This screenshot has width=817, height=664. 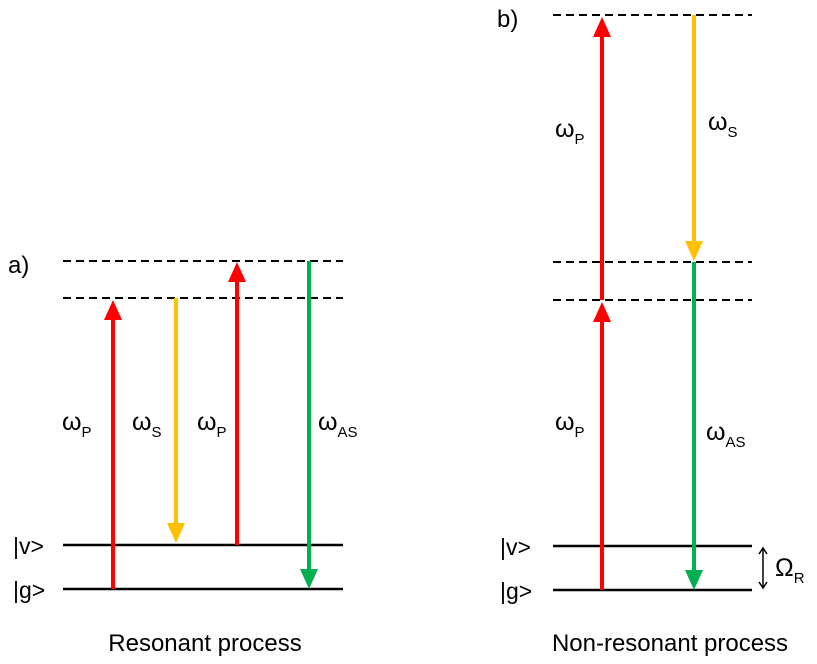 I want to click on panel-a-state-v-label: |v>, so click(x=28, y=546).